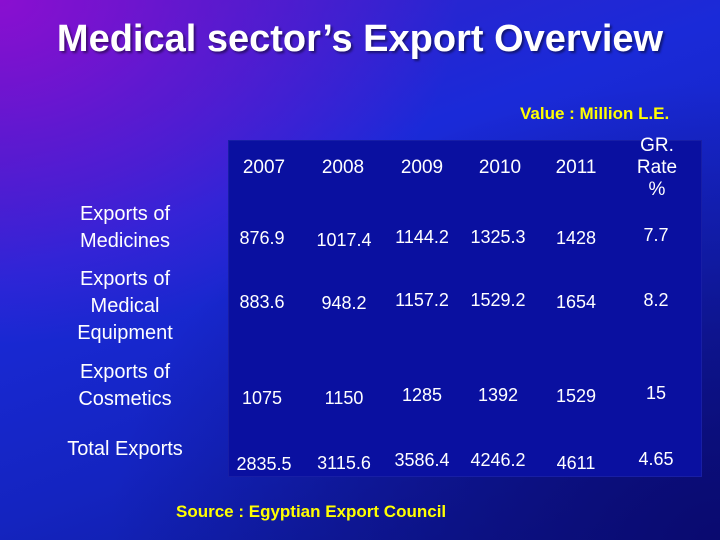 The width and height of the screenshot is (720, 540). What do you see at coordinates (422, 460) in the screenshot?
I see `cell-value: 3586.4` at bounding box center [422, 460].